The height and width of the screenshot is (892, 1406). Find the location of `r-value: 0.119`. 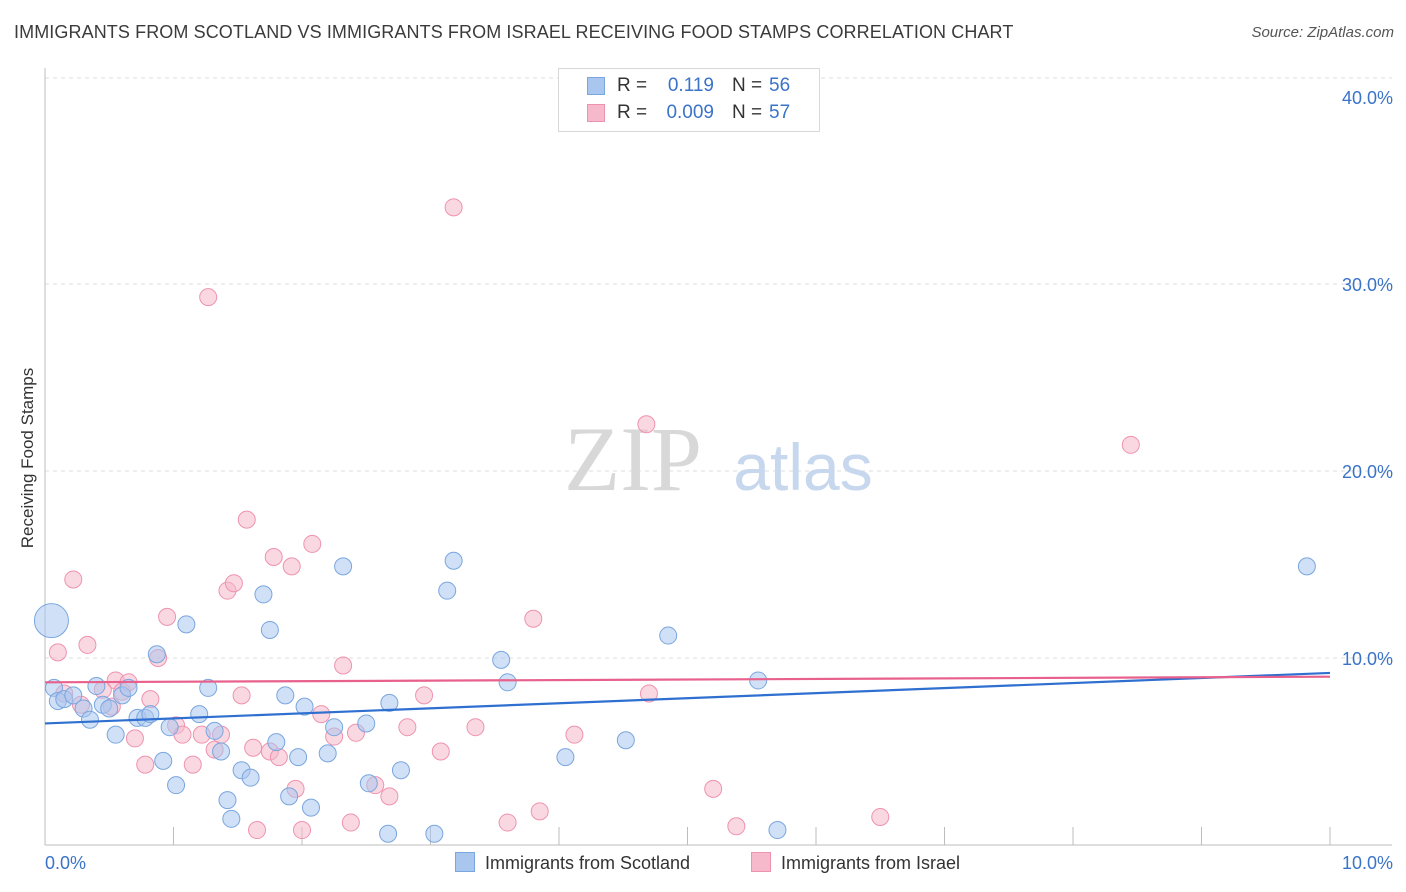

r-value: 0.119 is located at coordinates (690, 85).